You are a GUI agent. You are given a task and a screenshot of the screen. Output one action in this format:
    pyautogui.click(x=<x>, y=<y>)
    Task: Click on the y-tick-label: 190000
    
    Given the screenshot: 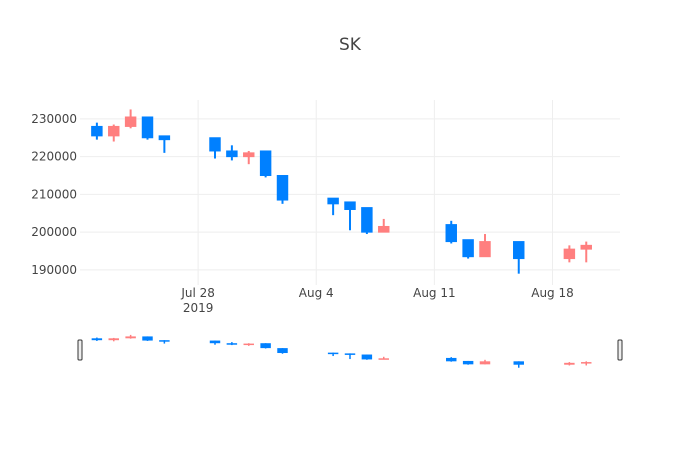 What is the action you would take?
    pyautogui.click(x=54, y=270)
    